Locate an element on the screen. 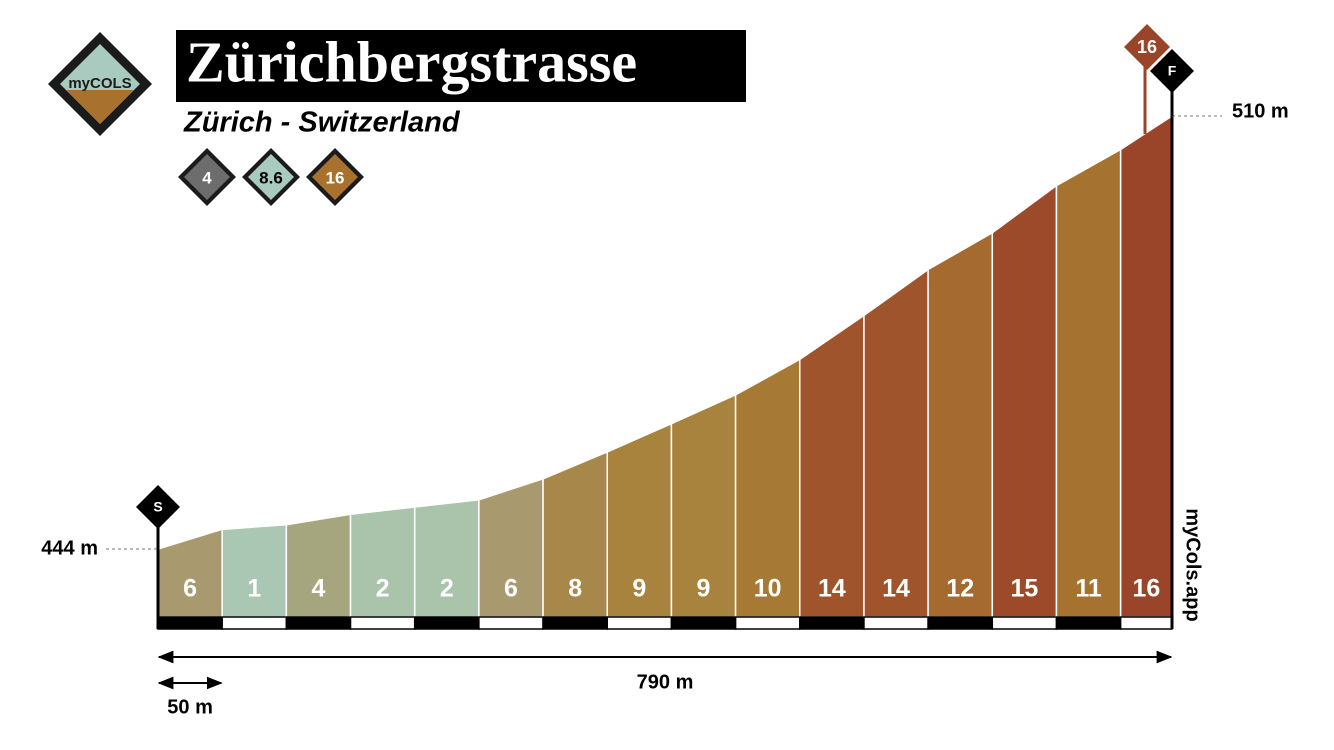 The height and width of the screenshot is (750, 1334). title-box is located at coordinates (461, 66).